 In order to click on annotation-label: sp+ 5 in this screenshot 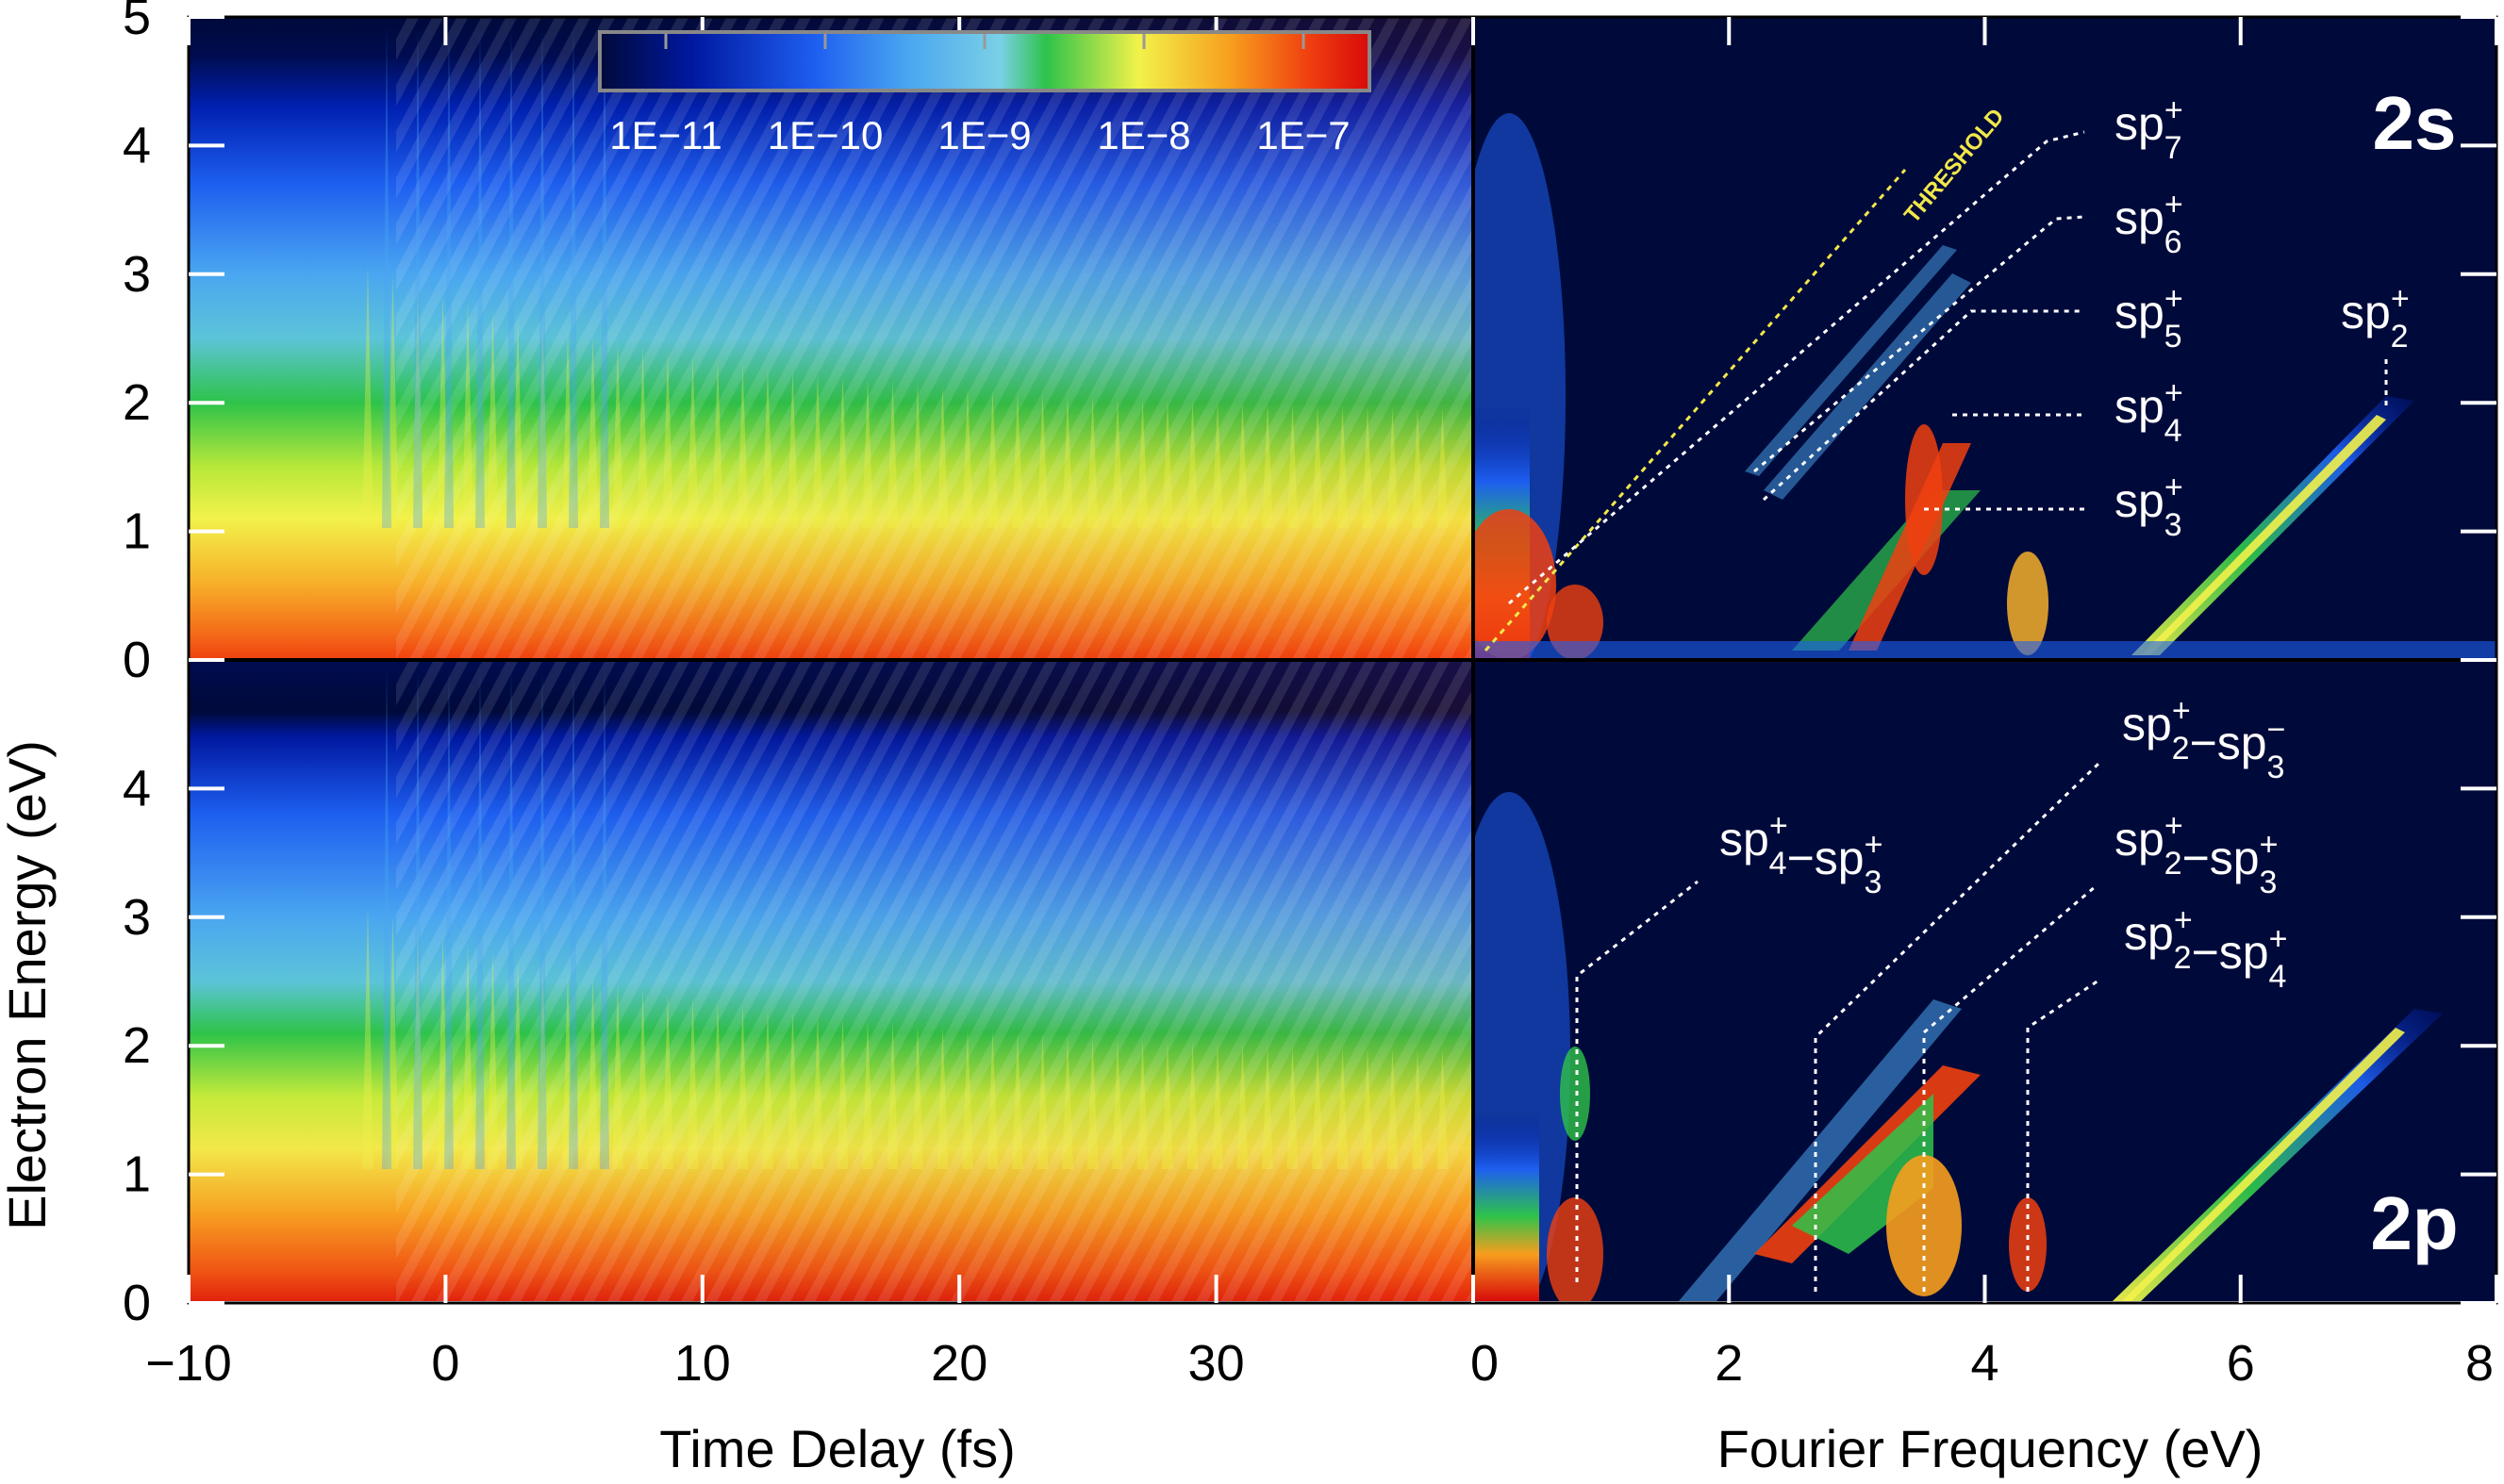, I will do `click(2148, 318)`.